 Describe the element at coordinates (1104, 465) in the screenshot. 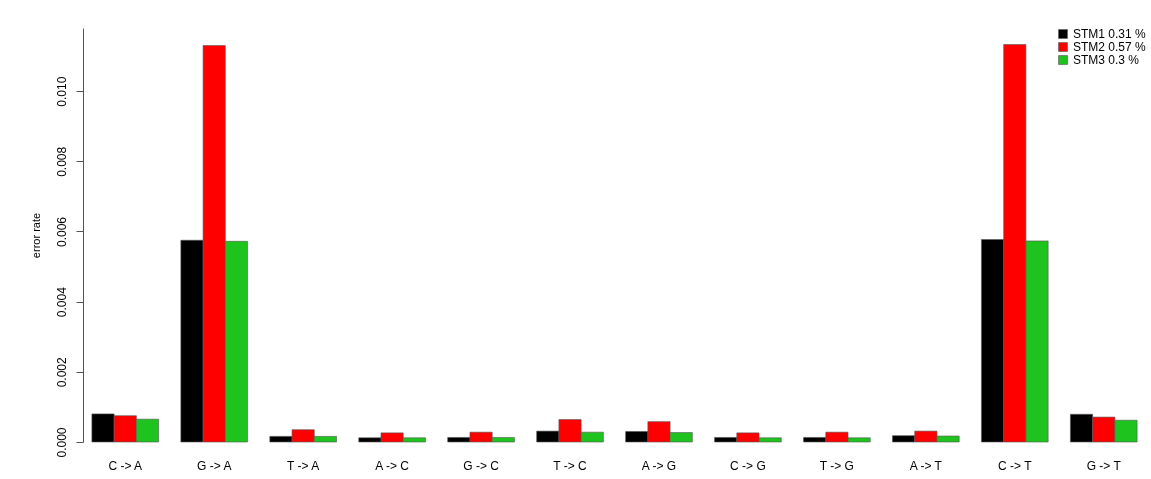

I see `x-tick-label: G -> T` at that location.